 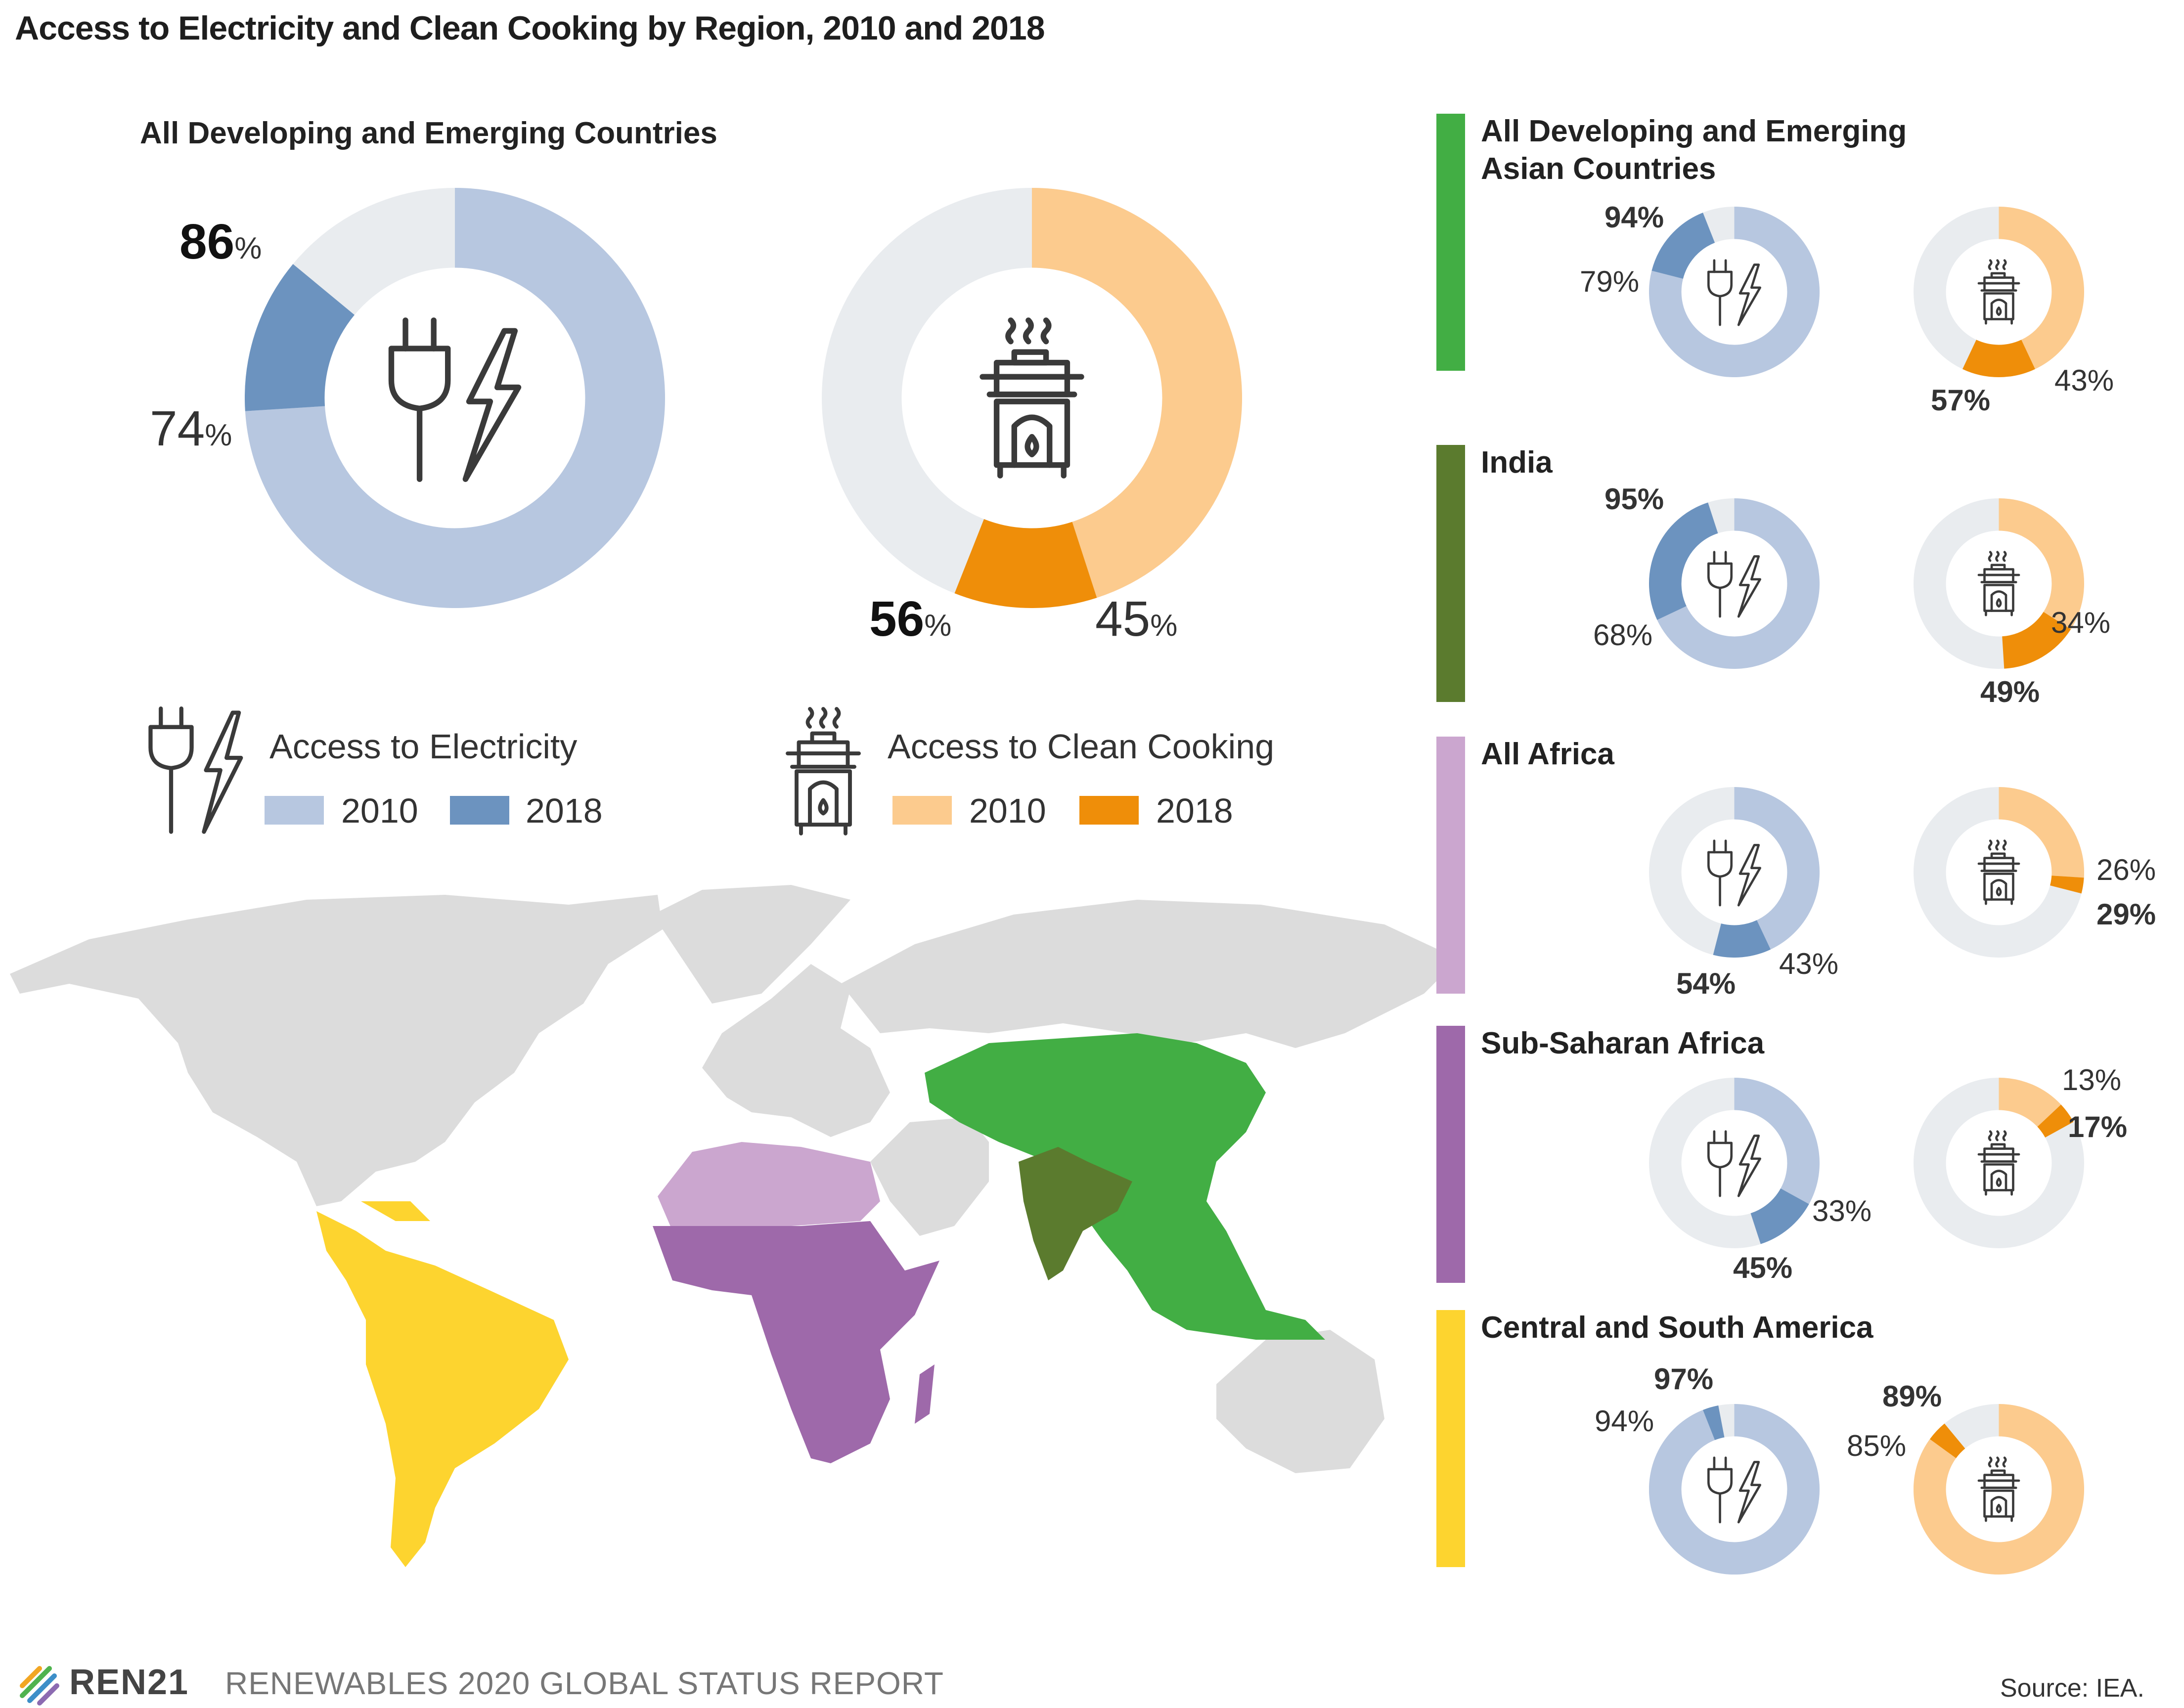 I want to click on africa-cooking-donut, so click(x=1999, y=872).